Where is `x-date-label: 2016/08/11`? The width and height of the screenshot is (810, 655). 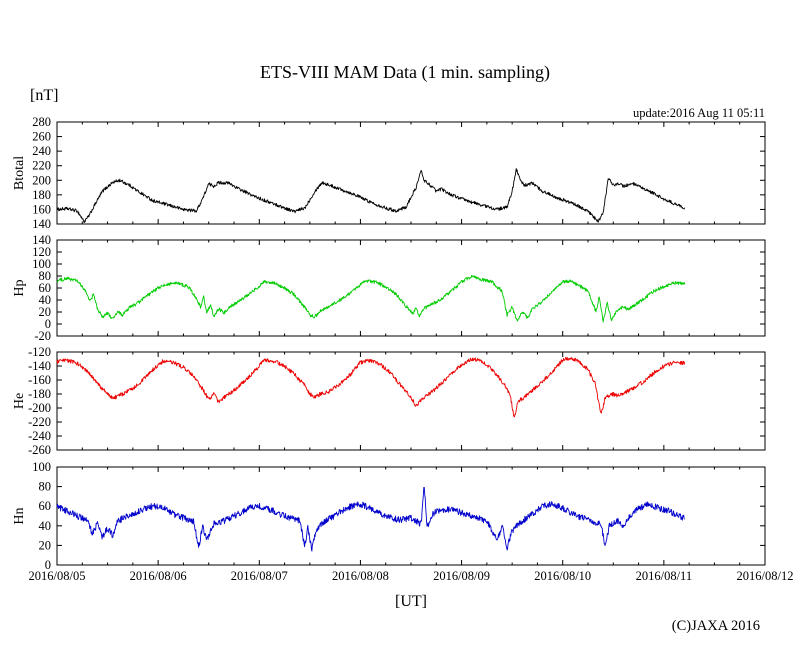 x-date-label: 2016/08/11 is located at coordinates (664, 576).